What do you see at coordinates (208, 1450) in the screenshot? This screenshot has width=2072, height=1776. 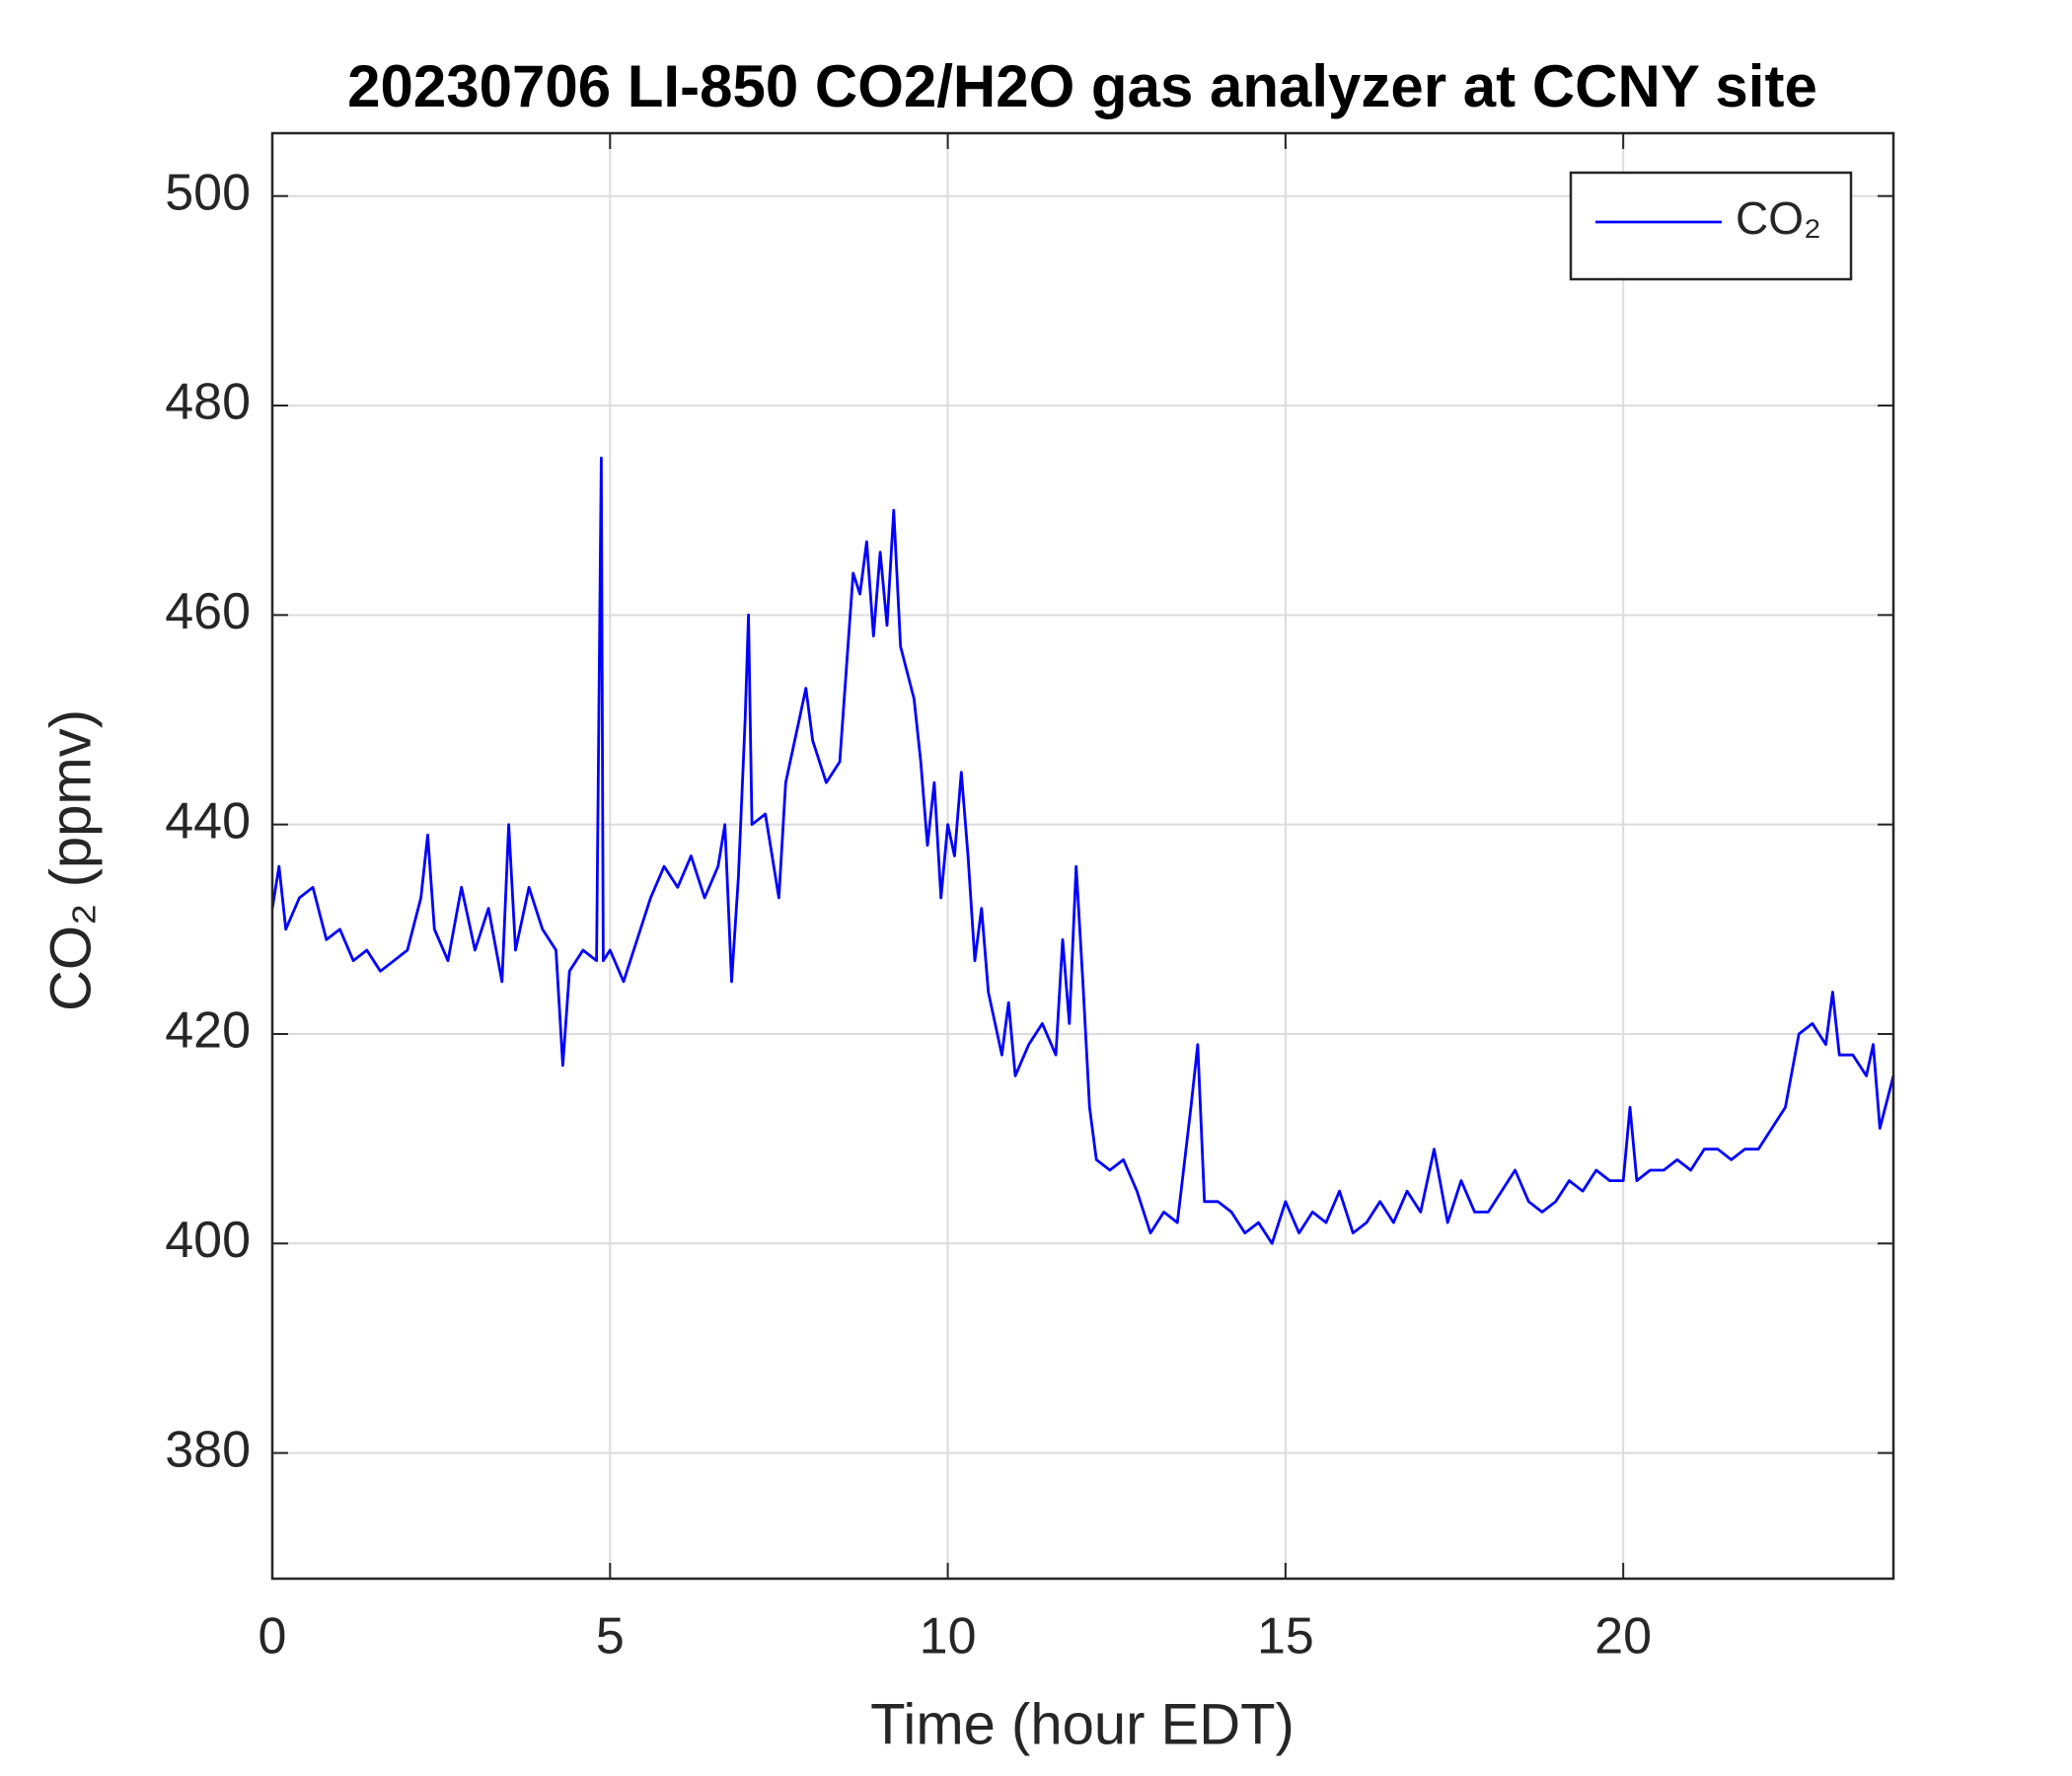 I see `y-tick-label: 380` at bounding box center [208, 1450].